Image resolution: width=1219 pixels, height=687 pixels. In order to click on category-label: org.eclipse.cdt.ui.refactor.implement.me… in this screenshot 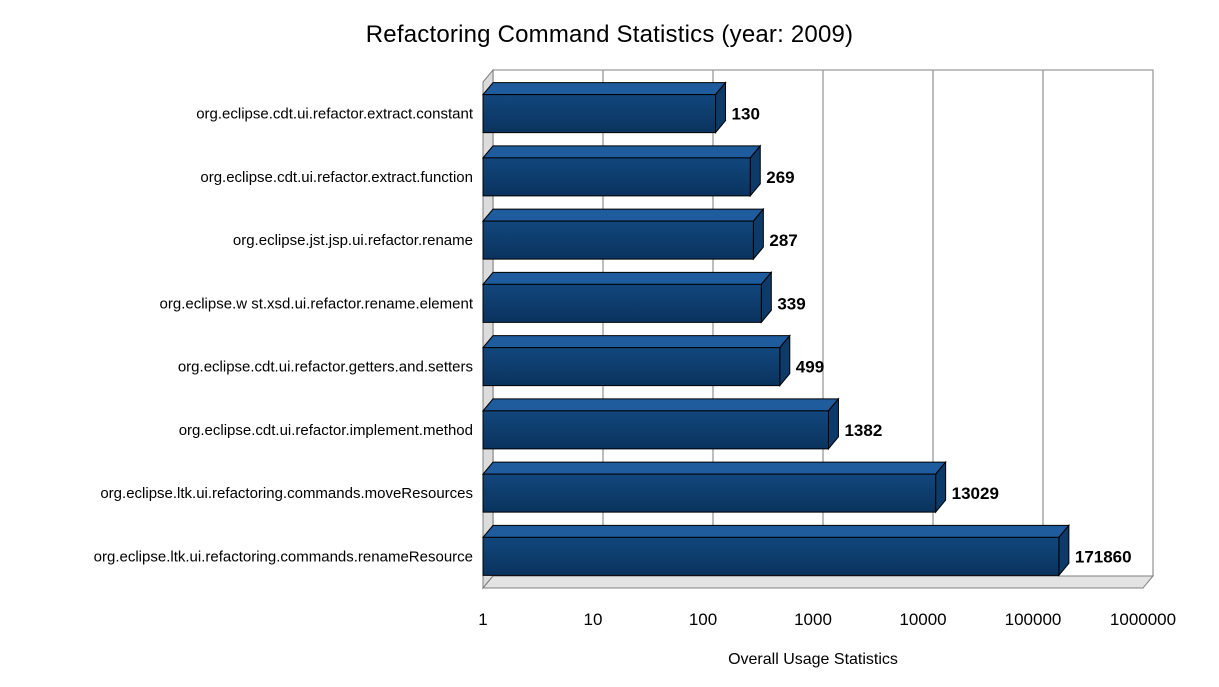, I will do `click(326, 430)`.